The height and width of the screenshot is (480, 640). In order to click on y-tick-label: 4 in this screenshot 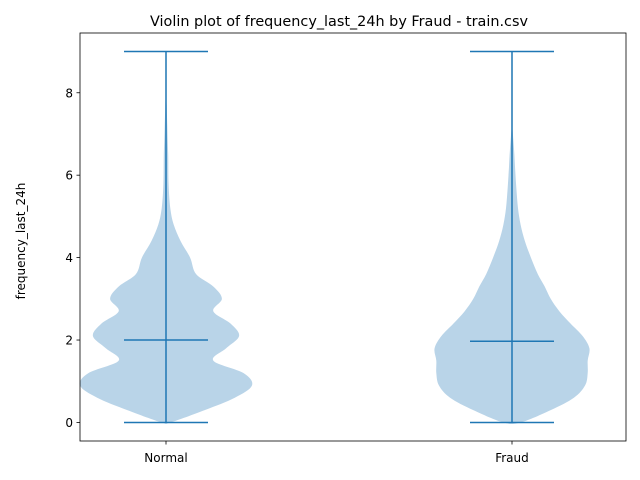, I will do `click(69, 258)`.